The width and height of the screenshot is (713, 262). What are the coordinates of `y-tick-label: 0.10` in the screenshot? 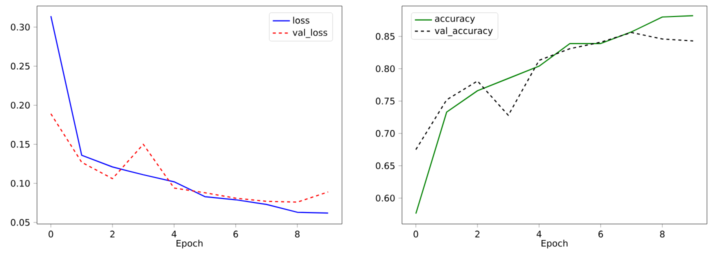 It's located at (20, 183).